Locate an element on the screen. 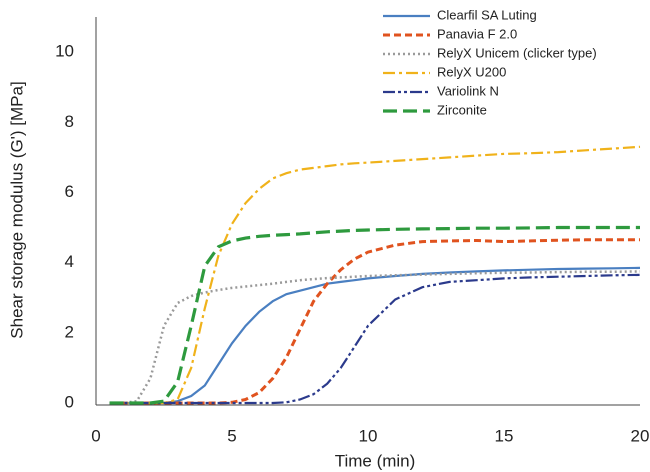 The width and height of the screenshot is (650, 472). x-tick-label: 5 is located at coordinates (231, 435).